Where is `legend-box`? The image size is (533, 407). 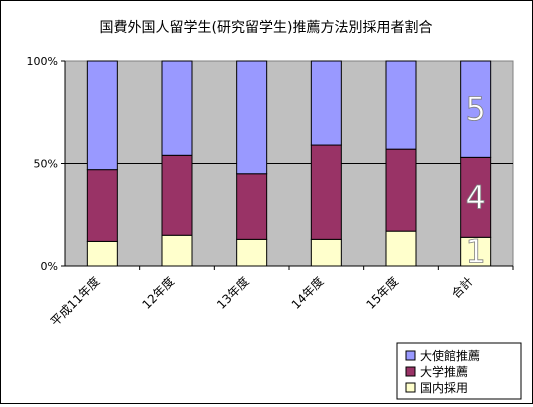 legend-box is located at coordinates (459, 371).